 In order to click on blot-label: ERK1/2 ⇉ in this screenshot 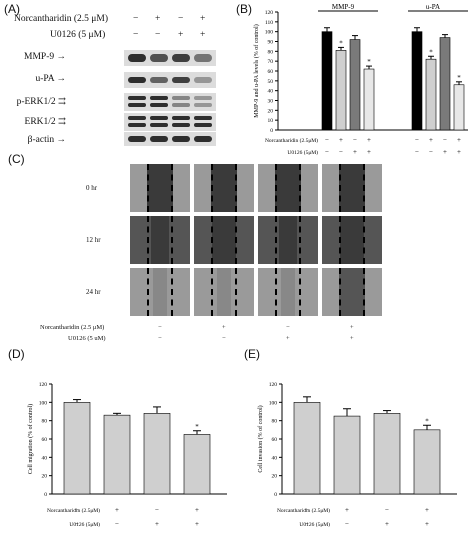, I will do `click(45, 122)`.